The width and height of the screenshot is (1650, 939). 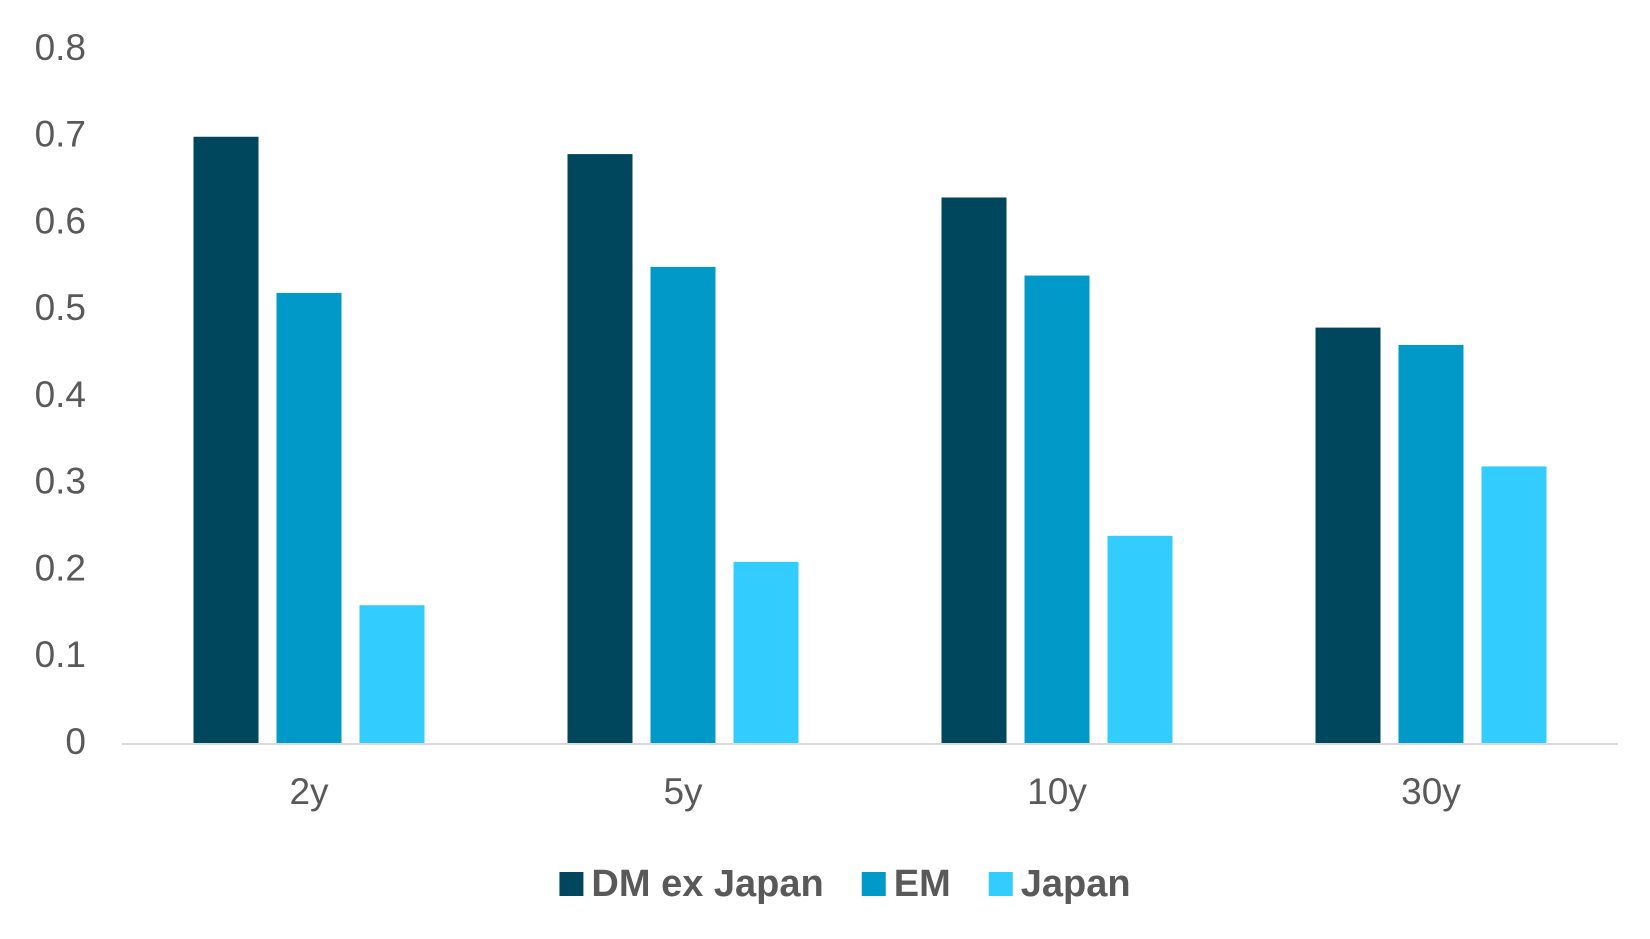 I want to click on x-tick-label: 2y, so click(x=309, y=791).